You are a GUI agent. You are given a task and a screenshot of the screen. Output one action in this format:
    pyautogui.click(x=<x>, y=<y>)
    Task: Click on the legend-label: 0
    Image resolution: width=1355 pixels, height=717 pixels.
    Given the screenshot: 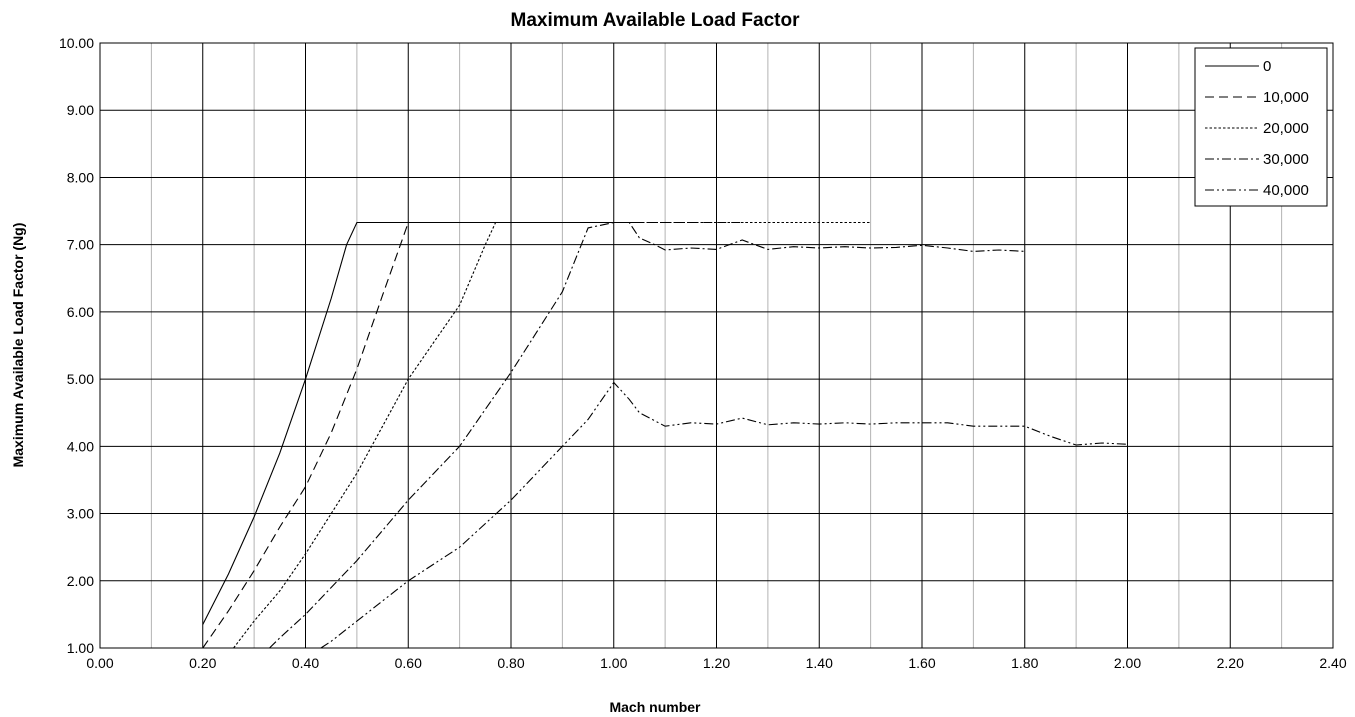 What is the action you would take?
    pyautogui.click(x=1267, y=66)
    